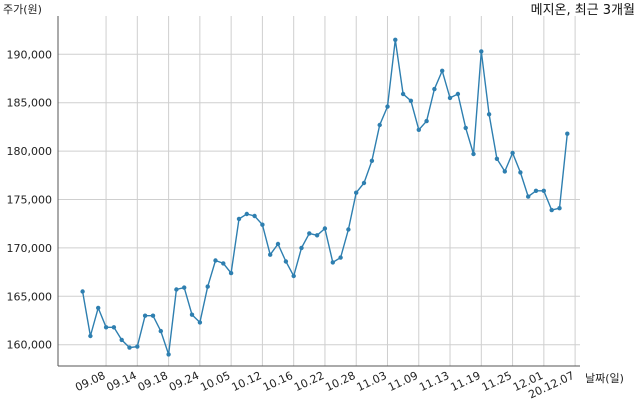 This screenshot has width=640, height=409. I want to click on x-tick-label: 11.09, so click(403, 381).